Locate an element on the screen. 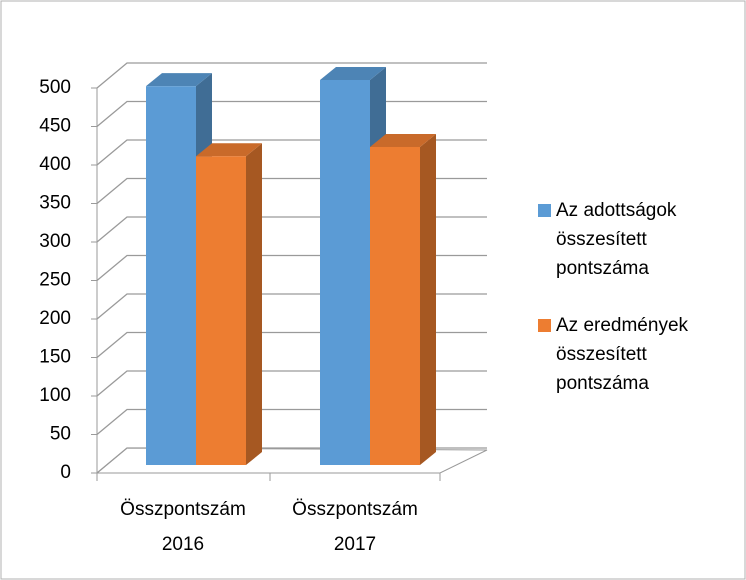 The height and width of the screenshot is (580, 746). legend-label: Az adottságok összesített pontszáma is located at coordinates (616, 239).